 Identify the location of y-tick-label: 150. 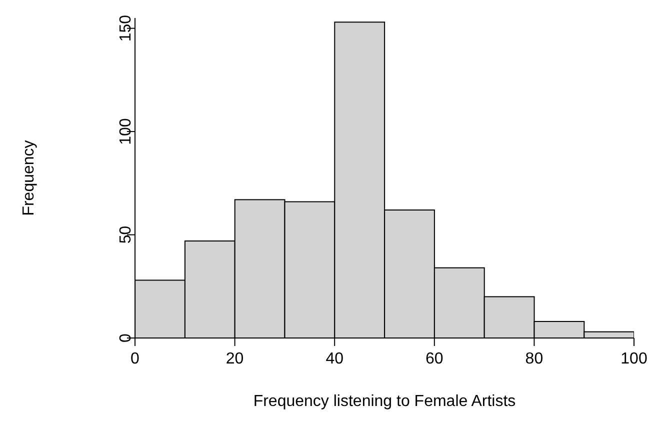
(126, 28).